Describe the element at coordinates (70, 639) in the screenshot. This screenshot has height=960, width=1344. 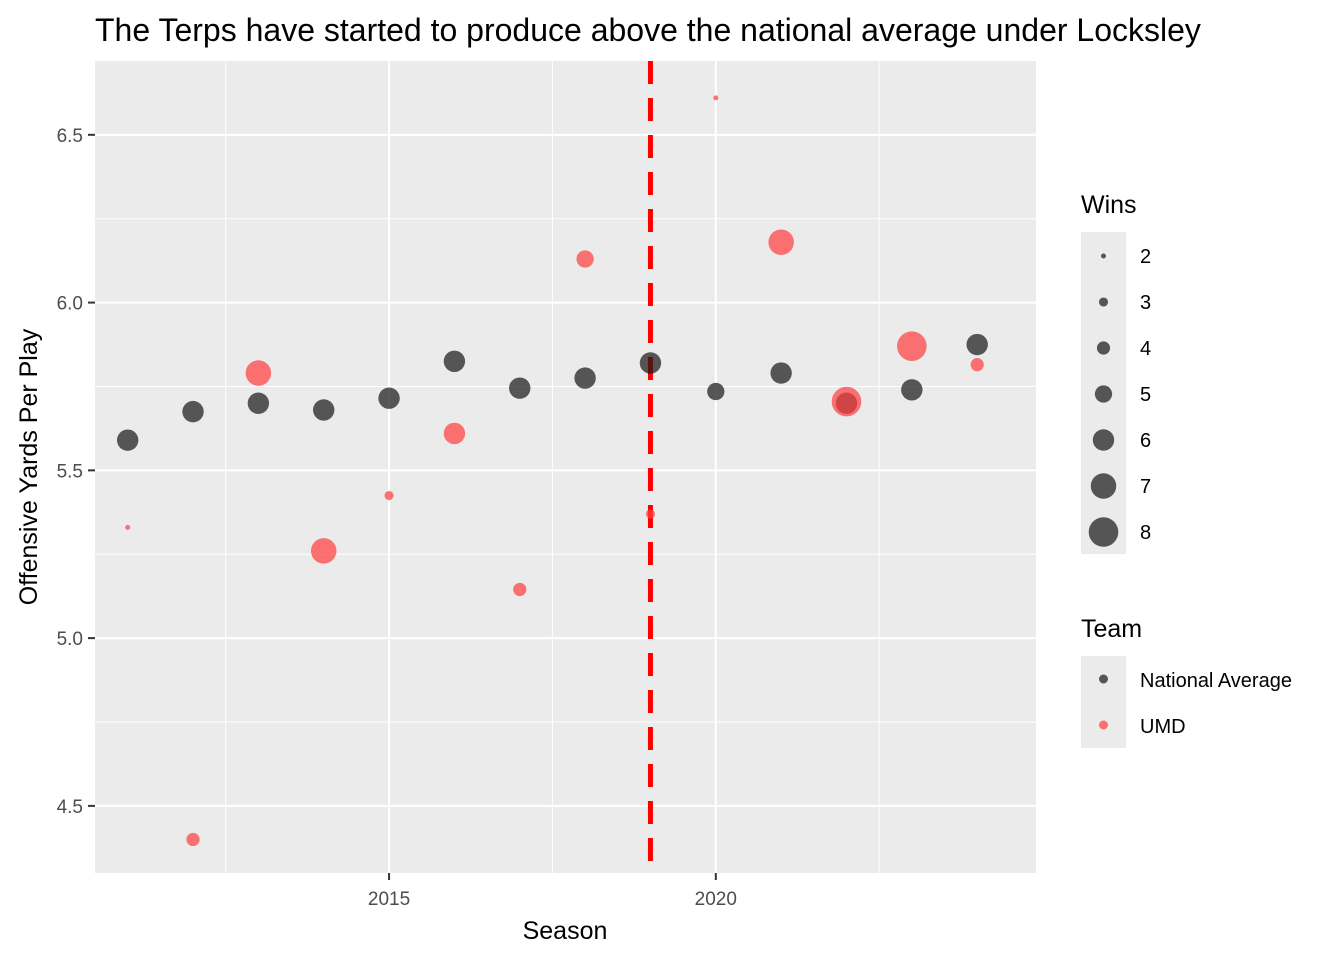
I see `y-tick-label: 5.0` at that location.